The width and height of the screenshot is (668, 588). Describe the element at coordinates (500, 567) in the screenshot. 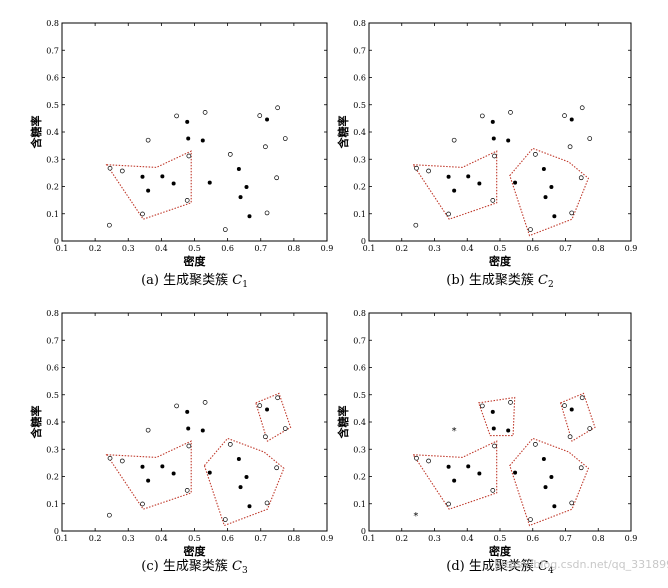

I see `panel-caption: (d) 生成聚类簇 C4` at that location.